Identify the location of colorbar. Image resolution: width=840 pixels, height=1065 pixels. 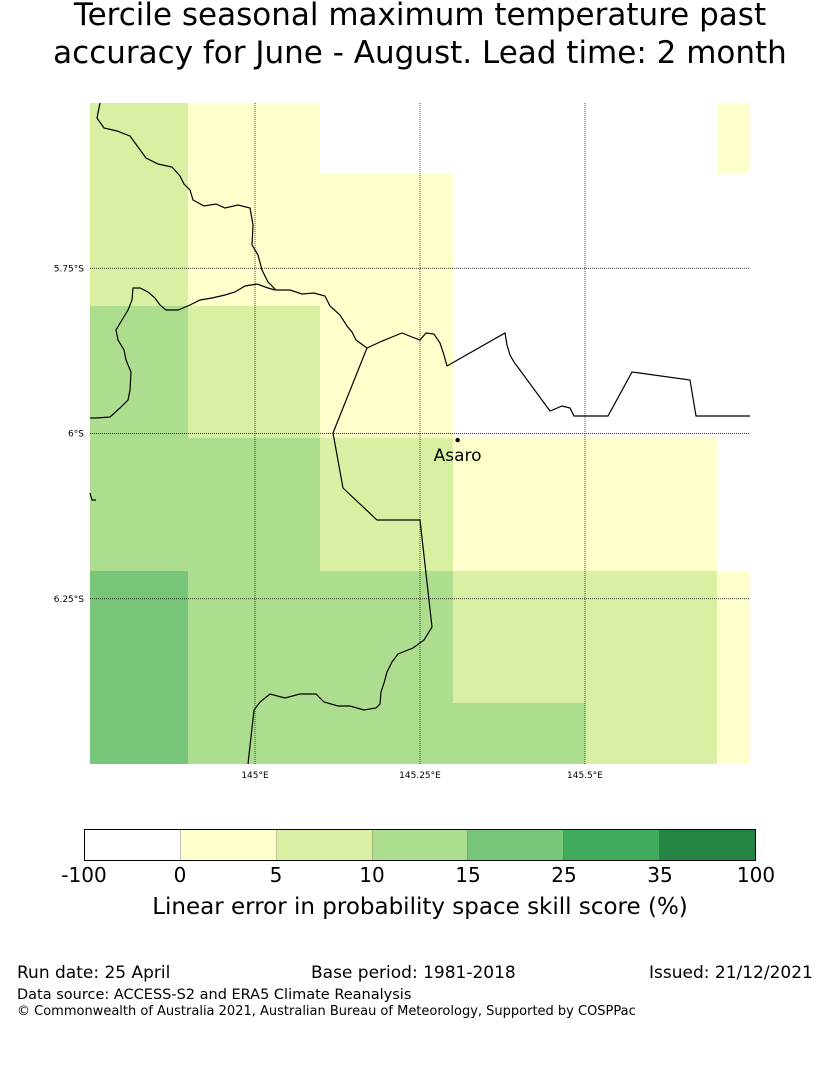
(420, 845).